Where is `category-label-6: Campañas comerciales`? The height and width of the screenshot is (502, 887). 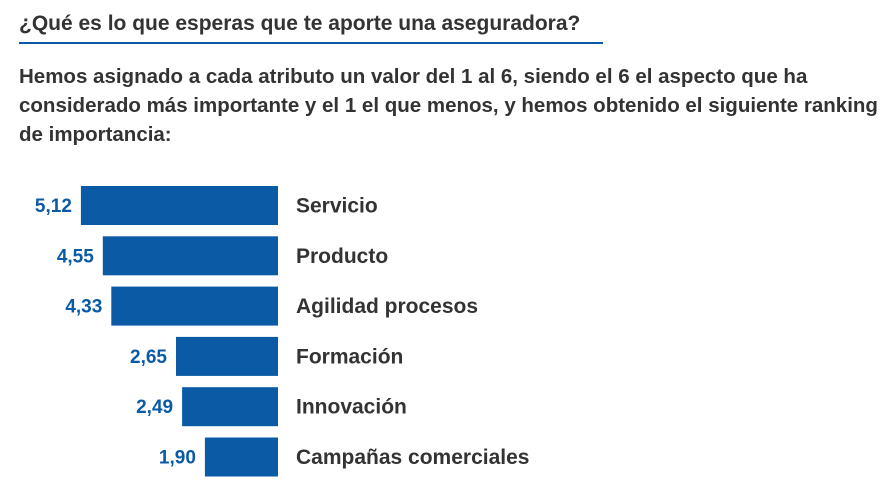
category-label-6: Campañas comerciales is located at coordinates (412, 457).